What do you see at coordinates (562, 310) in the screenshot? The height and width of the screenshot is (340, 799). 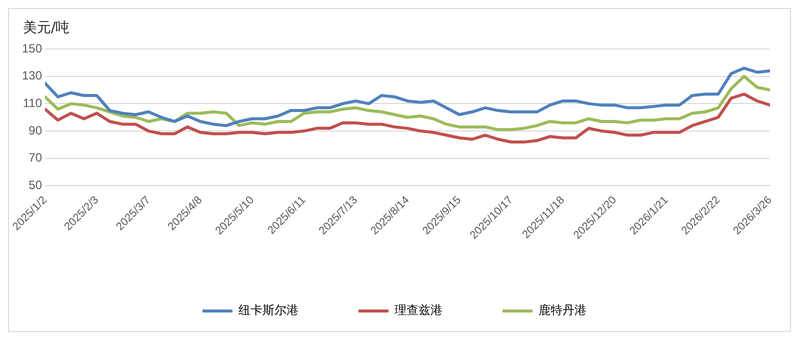 I see `legend-label: 鹿特丹港` at bounding box center [562, 310].